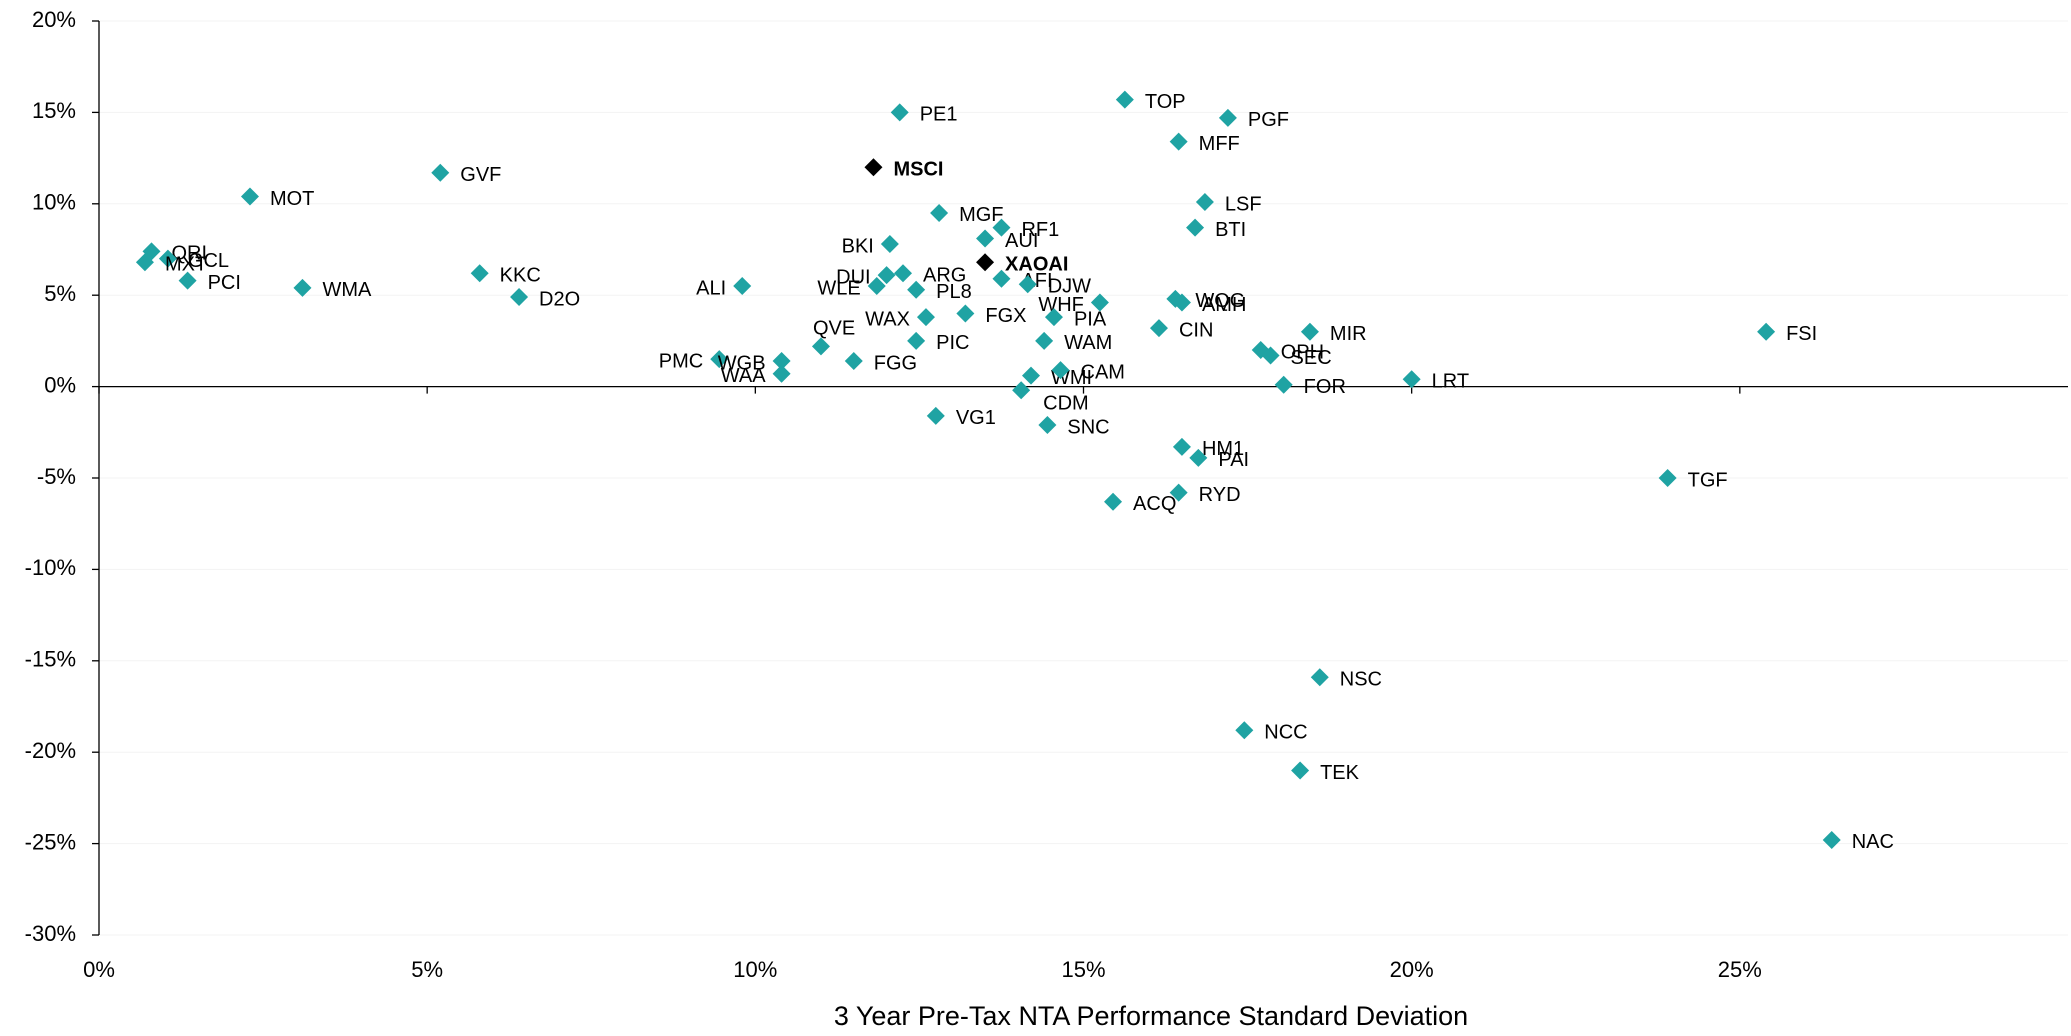 The height and width of the screenshot is (1036, 2071). I want to click on point-label: WAM, so click(1088, 343).